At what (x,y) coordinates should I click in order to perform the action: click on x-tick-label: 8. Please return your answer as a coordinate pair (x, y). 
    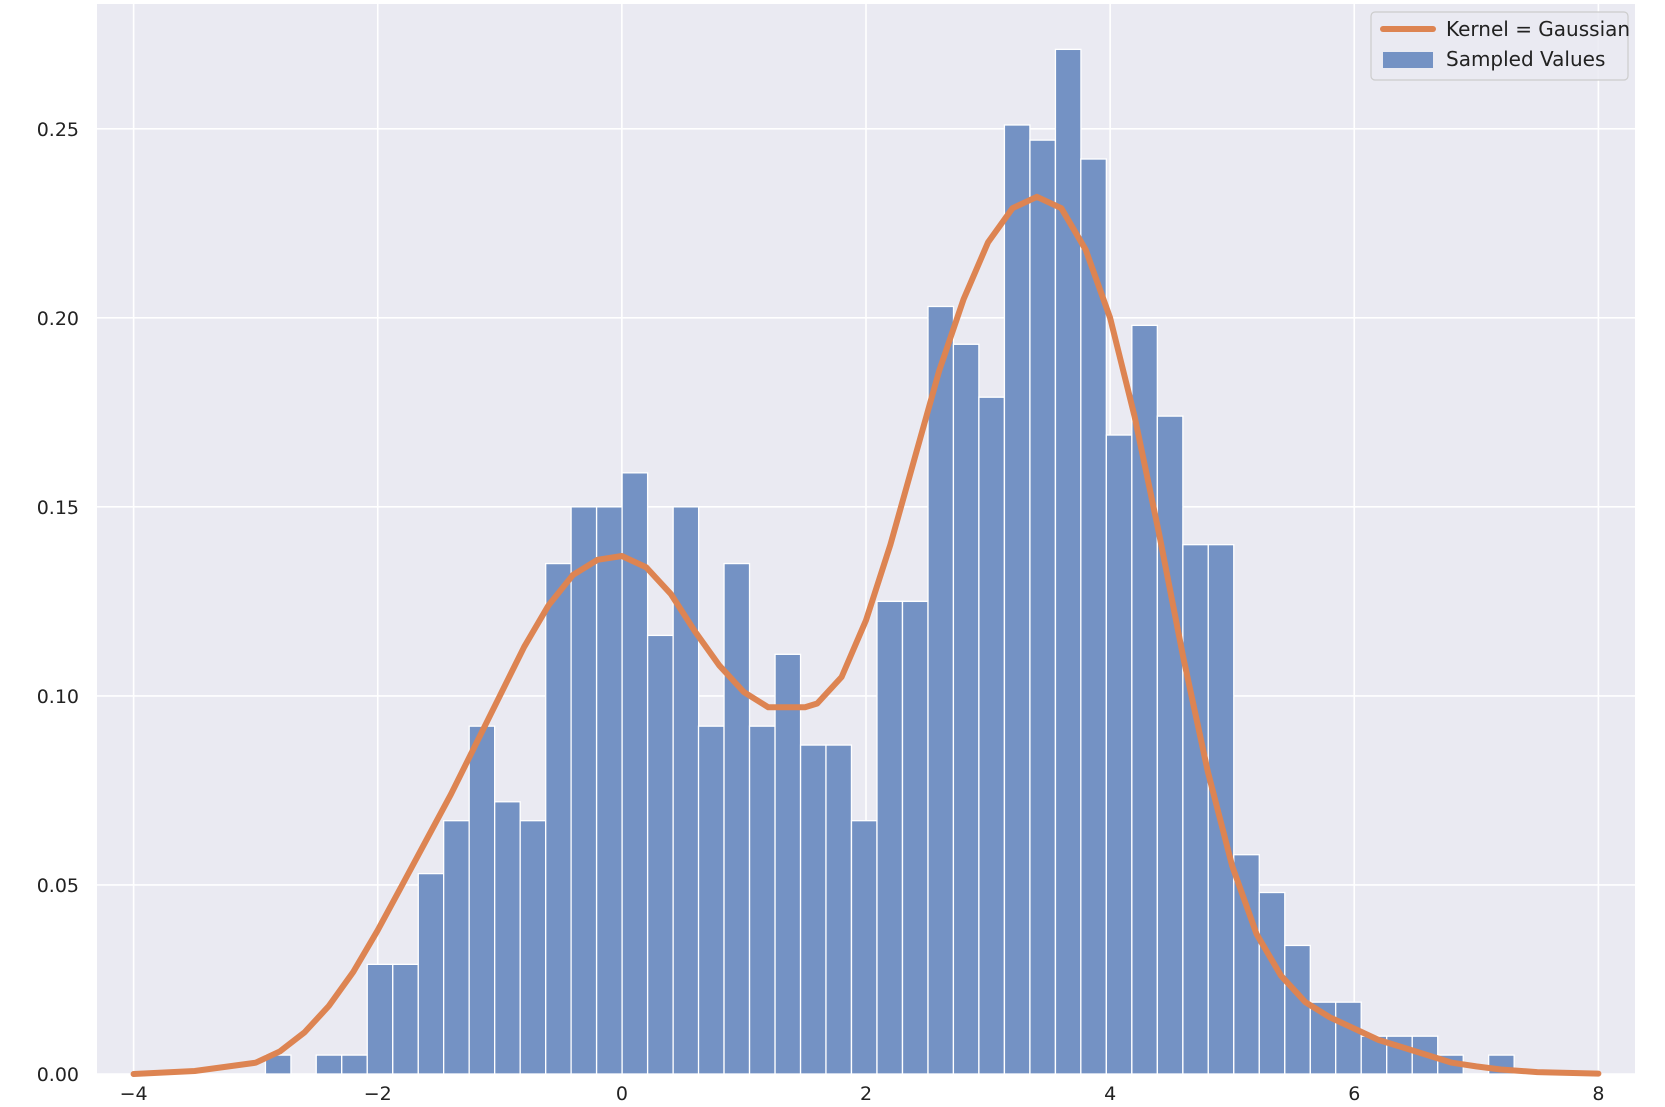
    Looking at the image, I should click on (1598, 1094).